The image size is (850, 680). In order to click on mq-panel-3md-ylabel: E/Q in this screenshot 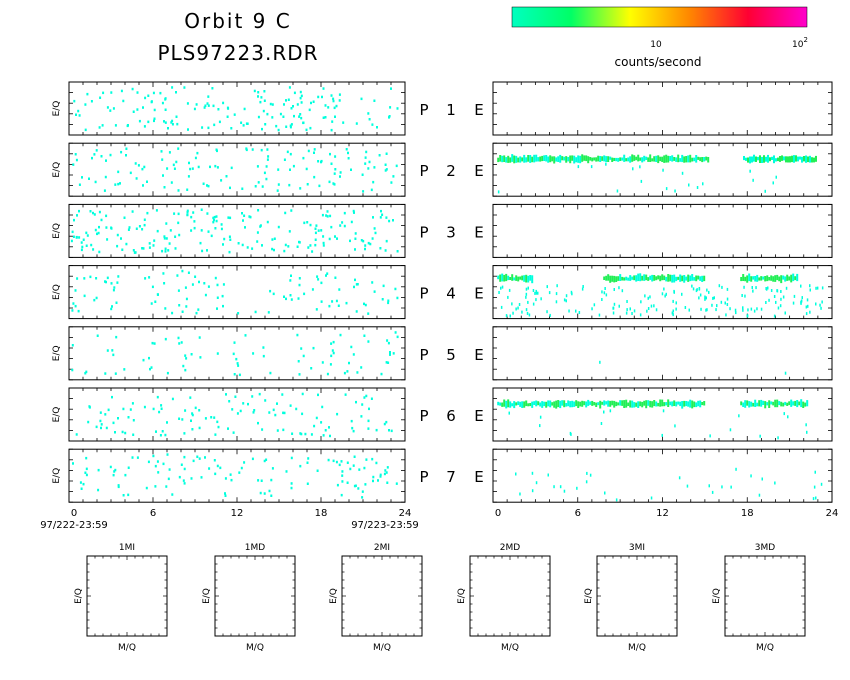, I will do `click(717, 596)`.